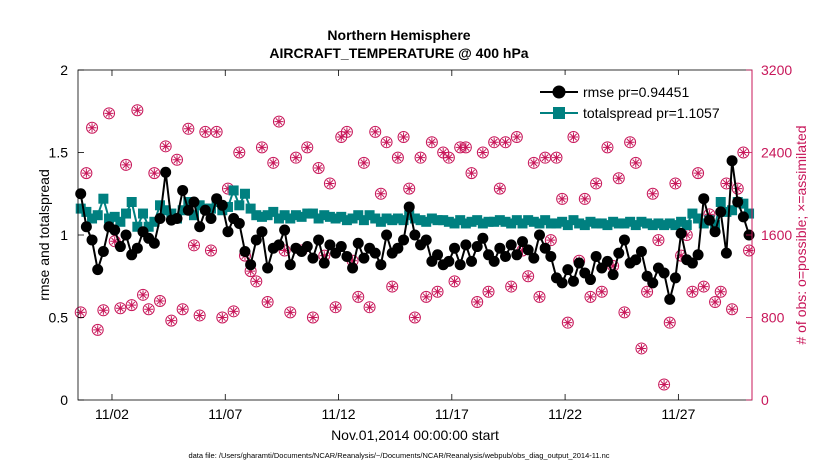 This screenshot has height=470, width=830. I want to click on y2-tick-label: 2400, so click(776, 153).